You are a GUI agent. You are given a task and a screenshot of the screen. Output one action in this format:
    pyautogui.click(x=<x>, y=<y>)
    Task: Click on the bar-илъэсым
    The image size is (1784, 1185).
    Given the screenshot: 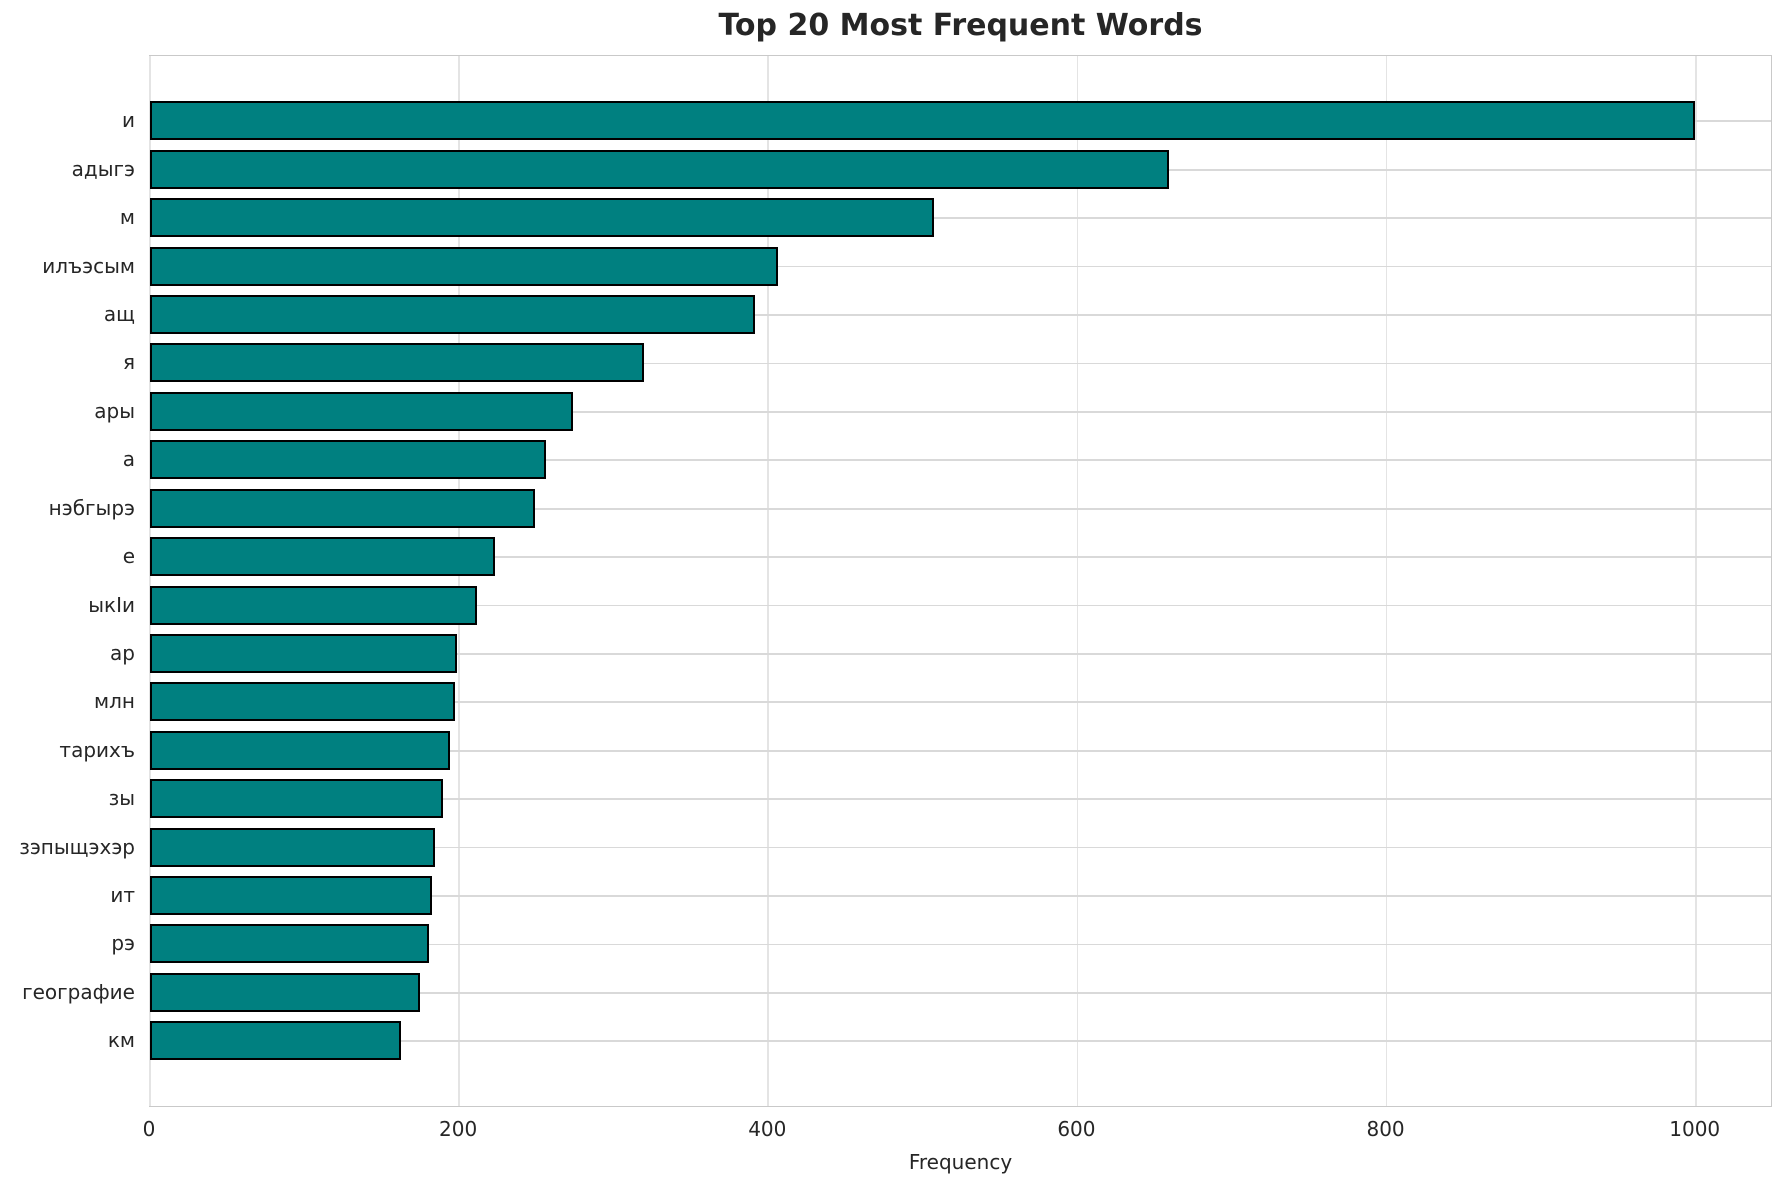 What is the action you would take?
    pyautogui.click(x=464, y=266)
    